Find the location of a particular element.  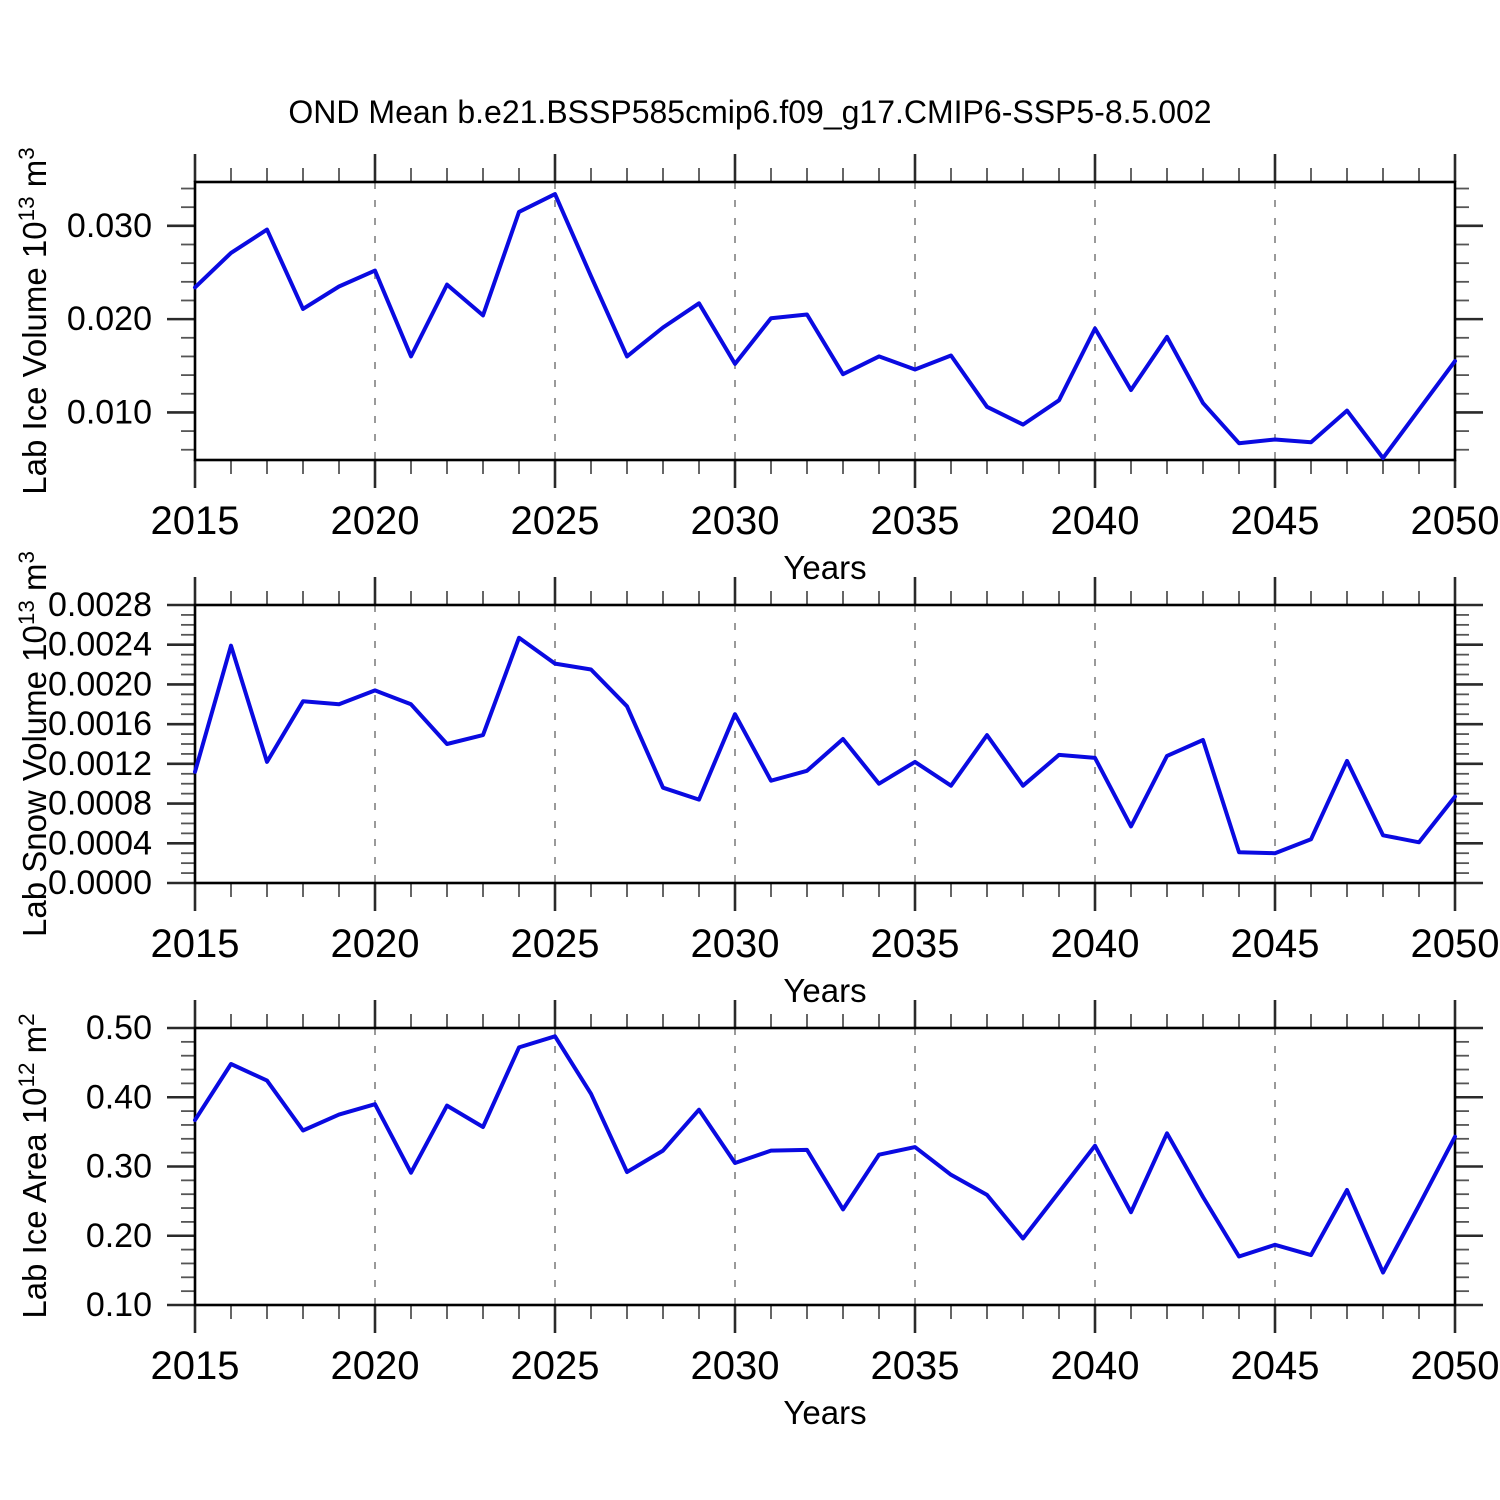

svg-text: 0.010 is located at coordinates (109, 412).